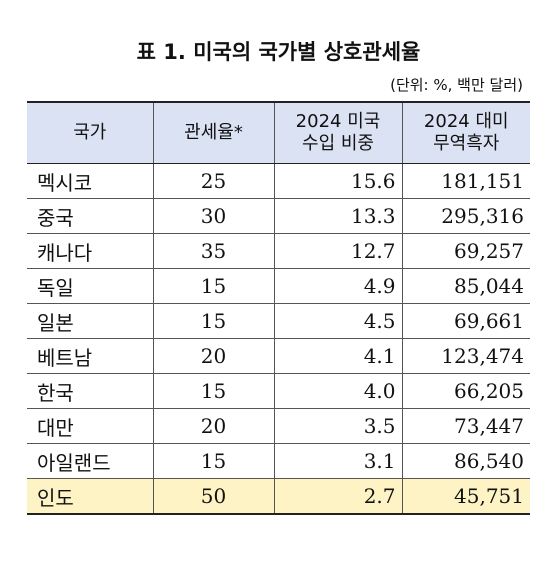 Image resolution: width=557 pixels, height=581 pixels. What do you see at coordinates (465, 496) in the screenshot?
I see `cell-trade-surplus: 45,751` at bounding box center [465, 496].